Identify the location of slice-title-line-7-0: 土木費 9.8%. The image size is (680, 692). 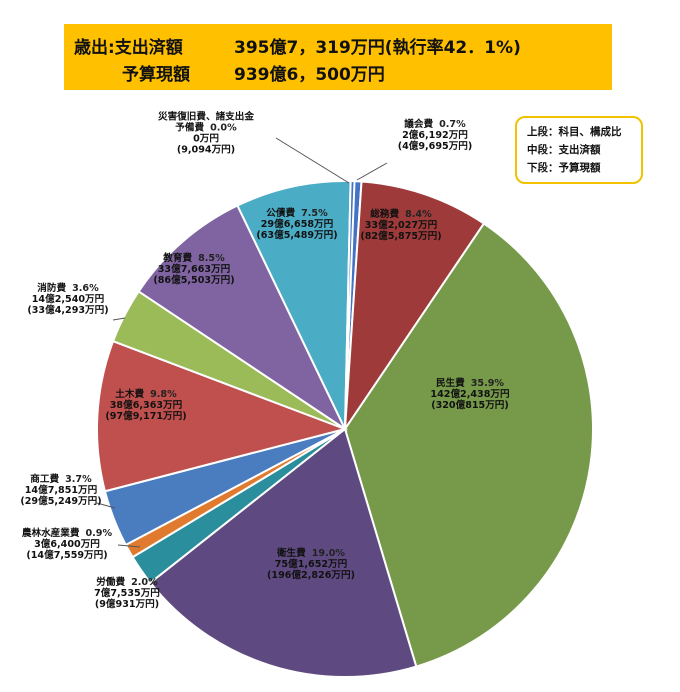
(146, 394).